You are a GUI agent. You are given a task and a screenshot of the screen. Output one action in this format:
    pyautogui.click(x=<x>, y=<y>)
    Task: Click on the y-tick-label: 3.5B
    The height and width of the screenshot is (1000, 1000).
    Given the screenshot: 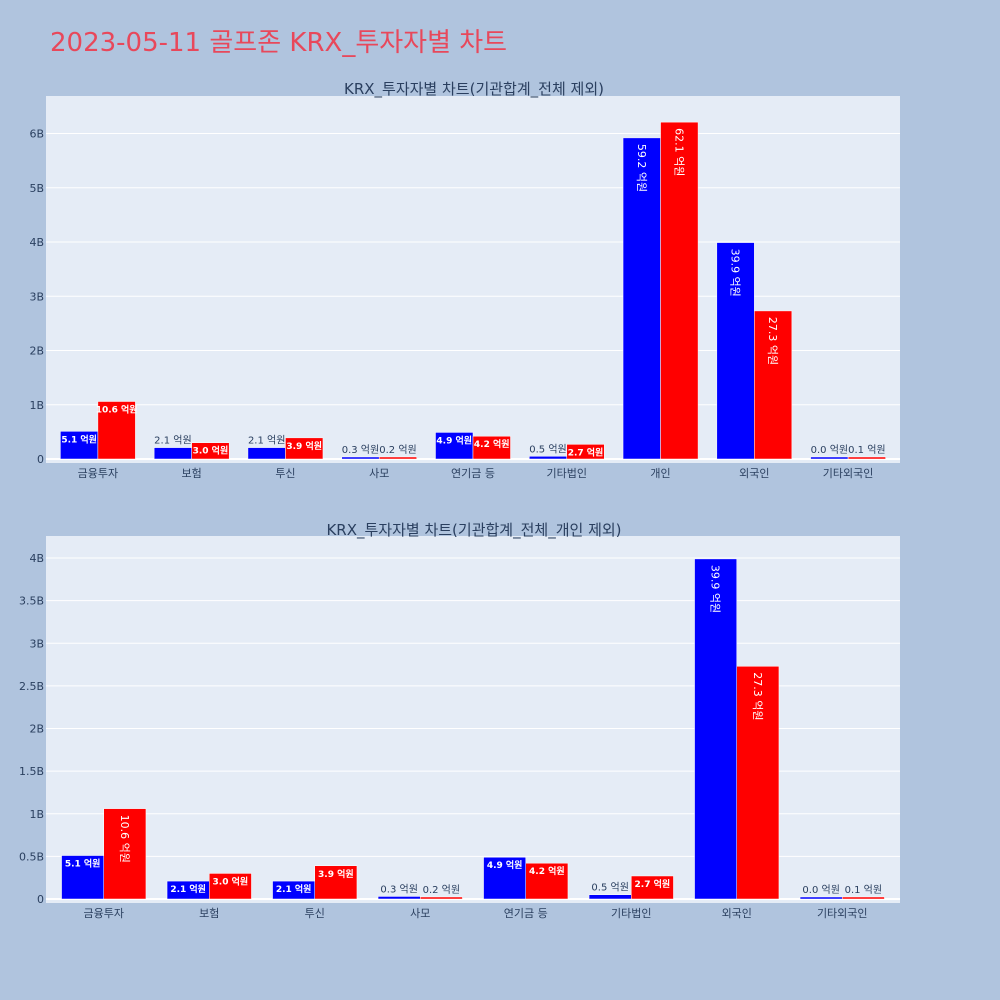 What is the action you would take?
    pyautogui.click(x=31, y=601)
    